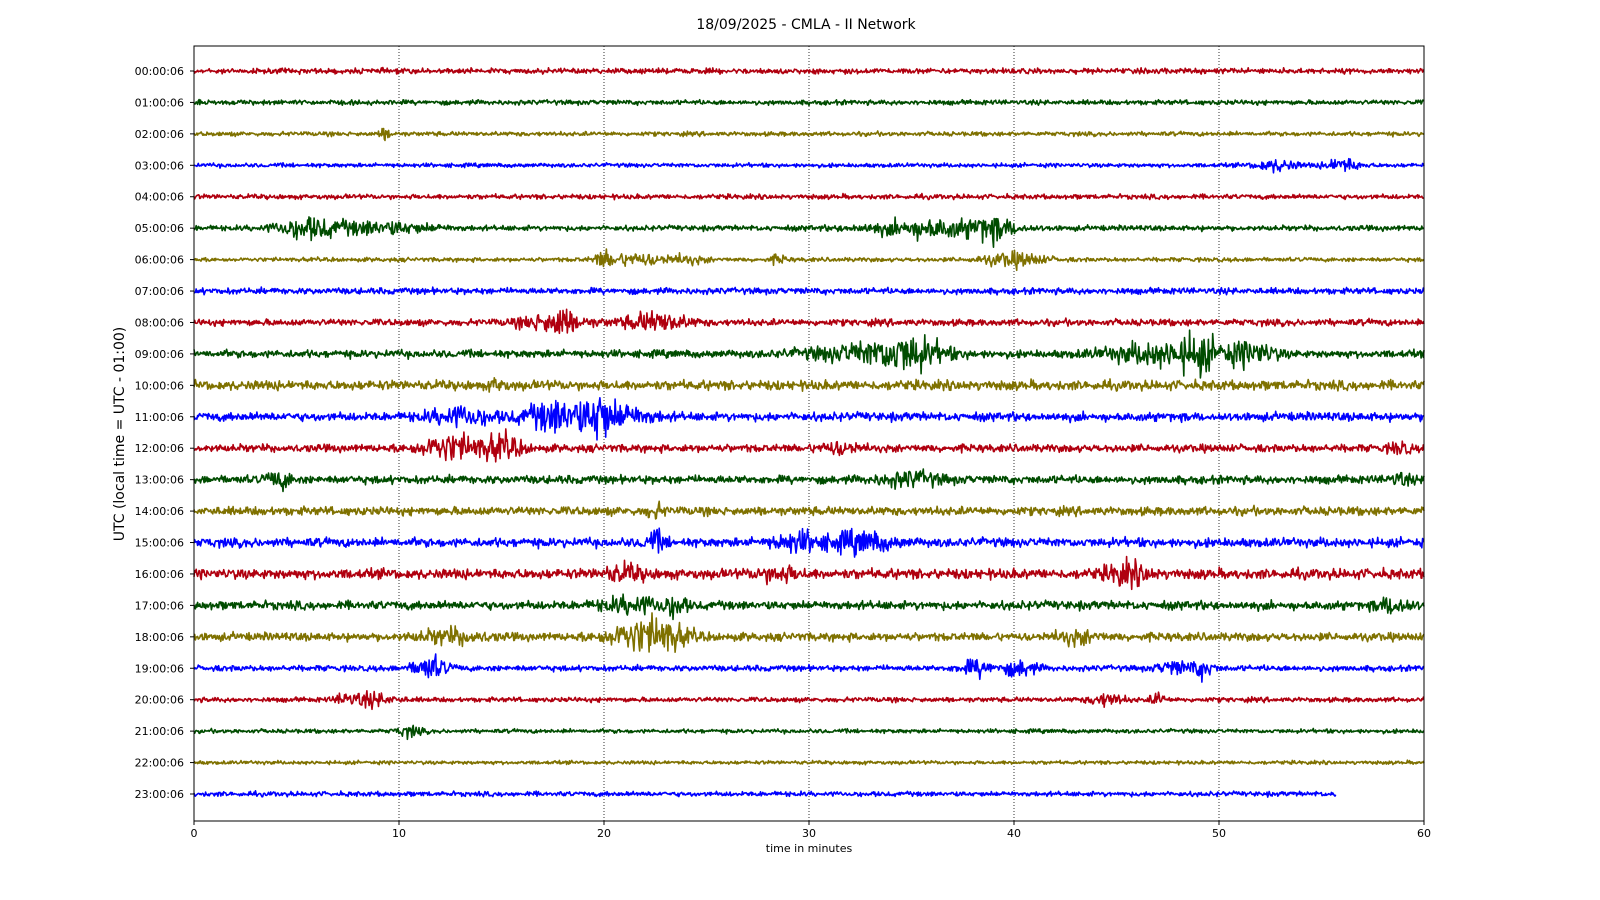 This screenshot has height=900, width=1600. Describe the element at coordinates (159, 448) in the screenshot. I see `y-tick-label: 12:00:06` at that location.